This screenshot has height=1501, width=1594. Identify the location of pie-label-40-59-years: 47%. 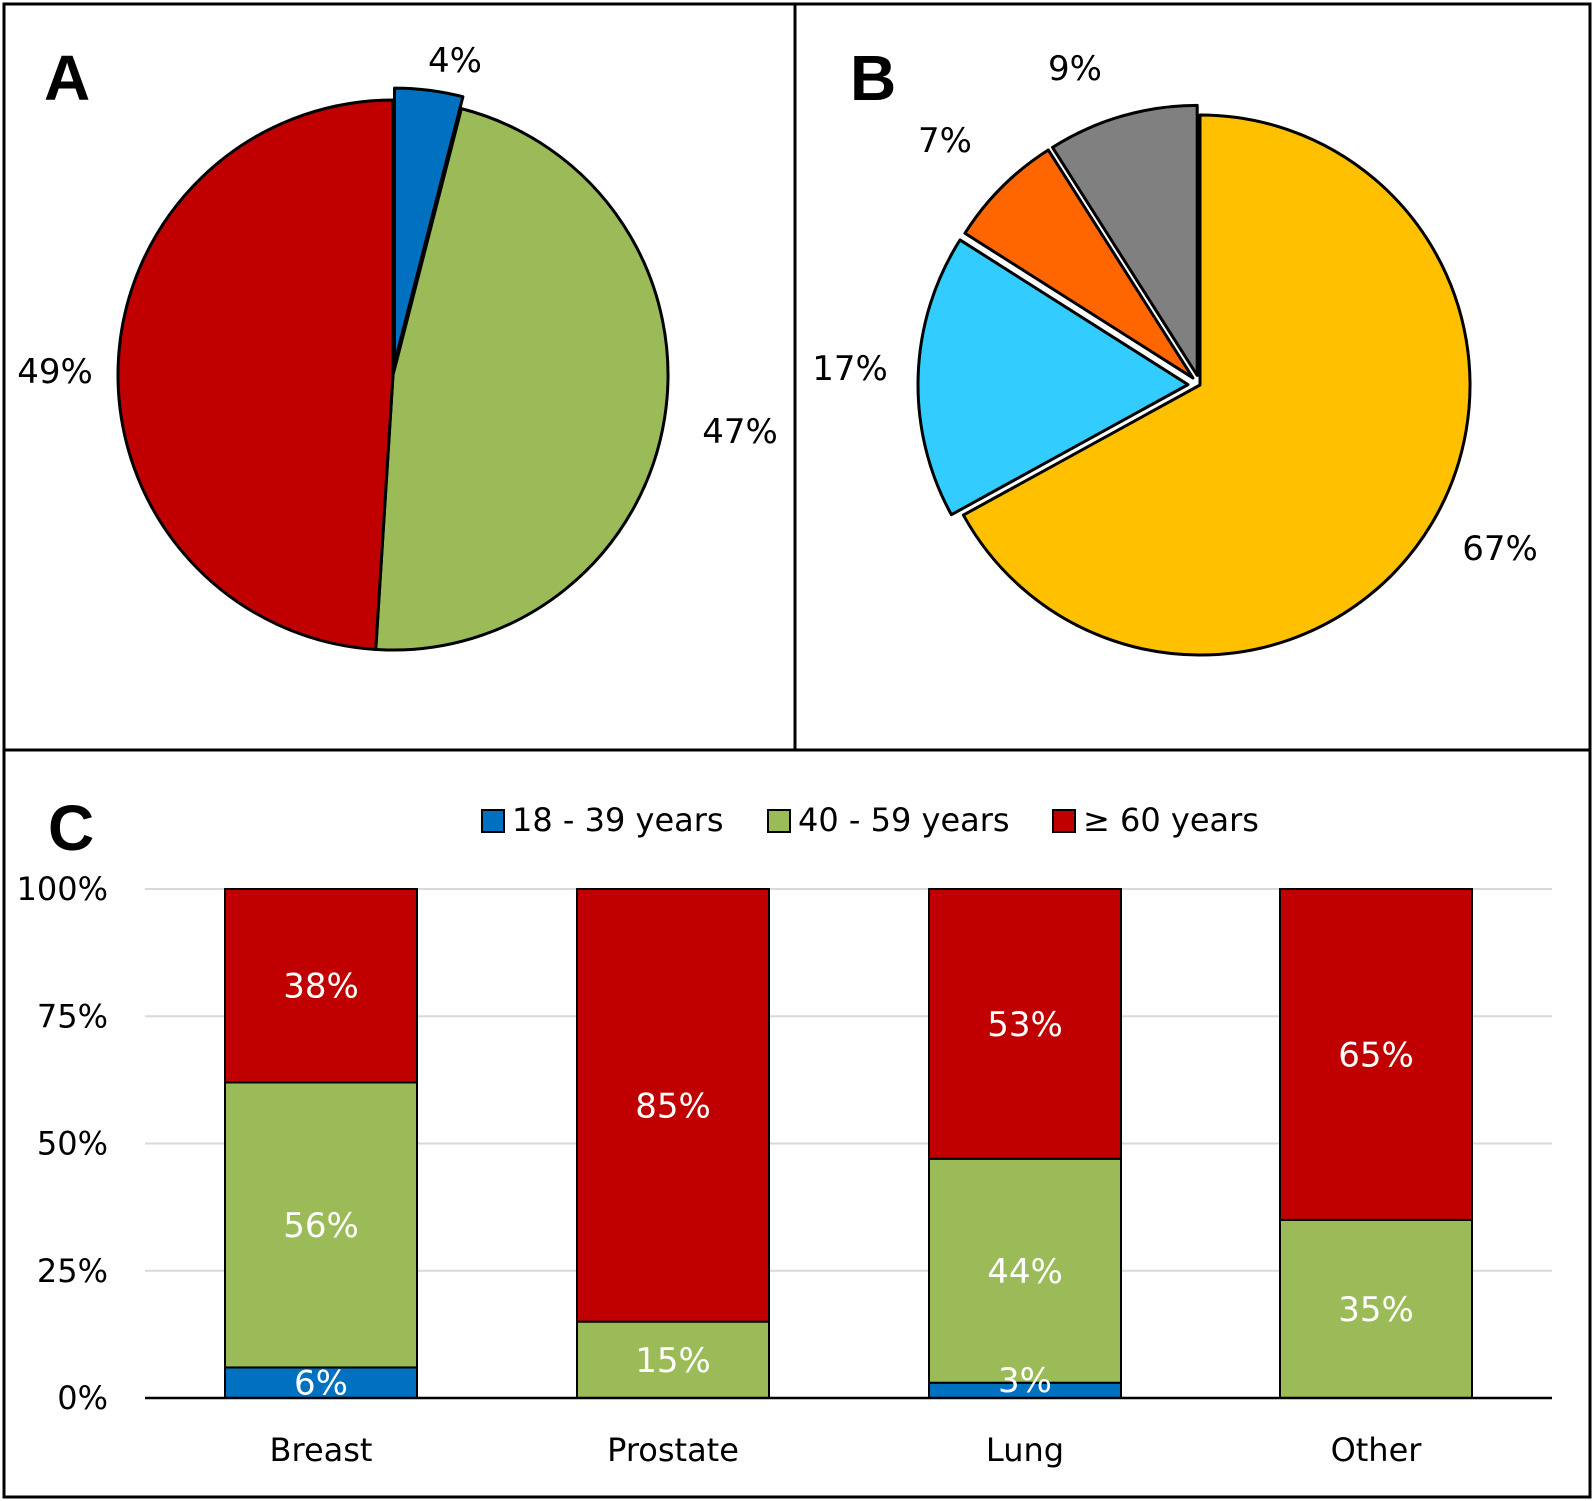
(740, 432).